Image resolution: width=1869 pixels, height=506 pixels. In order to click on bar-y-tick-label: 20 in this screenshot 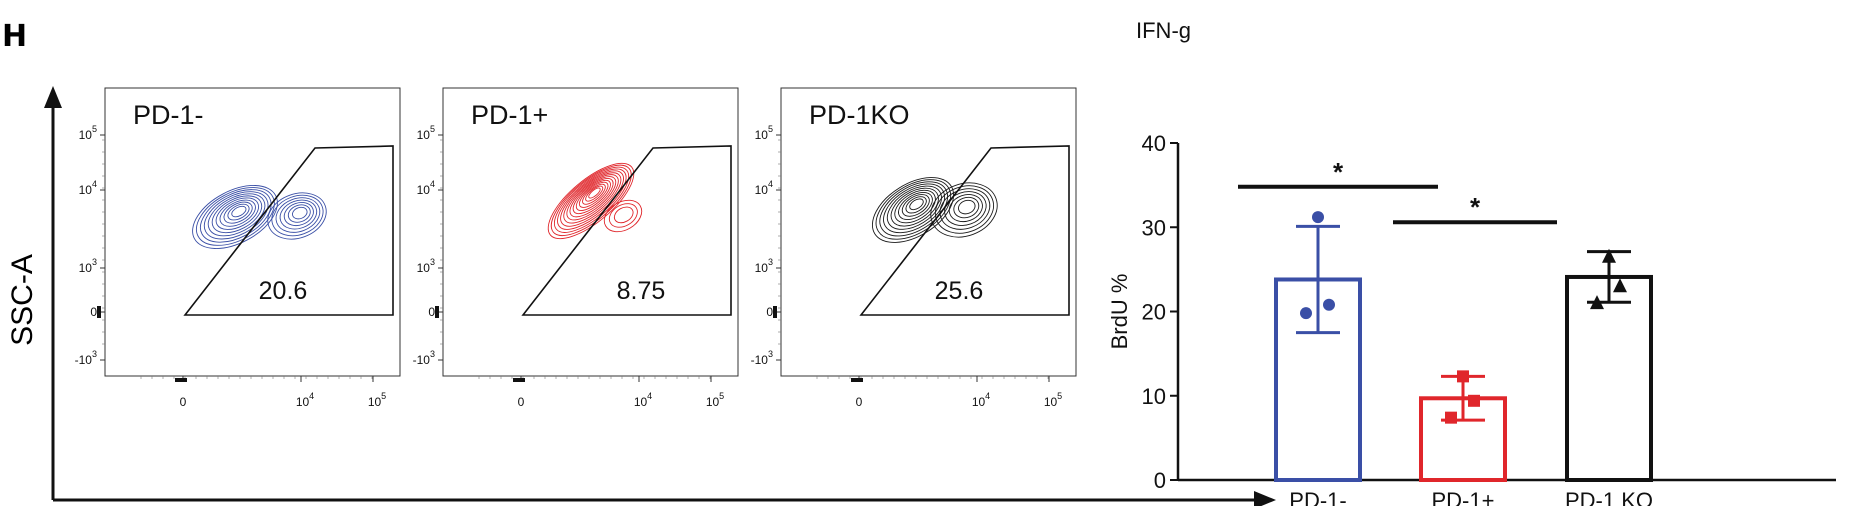, I will do `click(1154, 312)`.